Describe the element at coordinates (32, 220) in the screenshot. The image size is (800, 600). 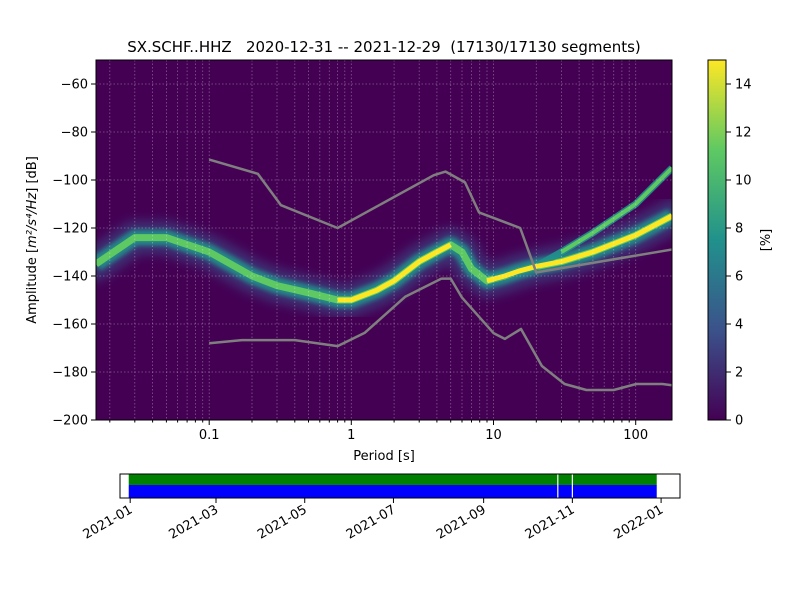
I see `y-axis-label-units: m²/s⁴/Hz` at that location.